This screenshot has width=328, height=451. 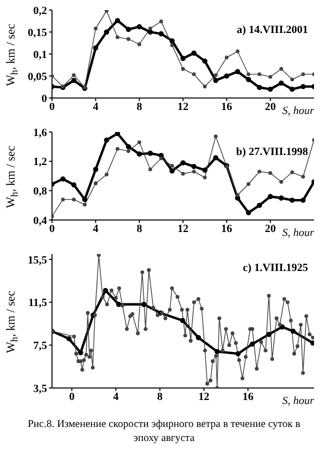 I want to click on annotation: c) 1.VIII.1925, so click(x=275, y=268).